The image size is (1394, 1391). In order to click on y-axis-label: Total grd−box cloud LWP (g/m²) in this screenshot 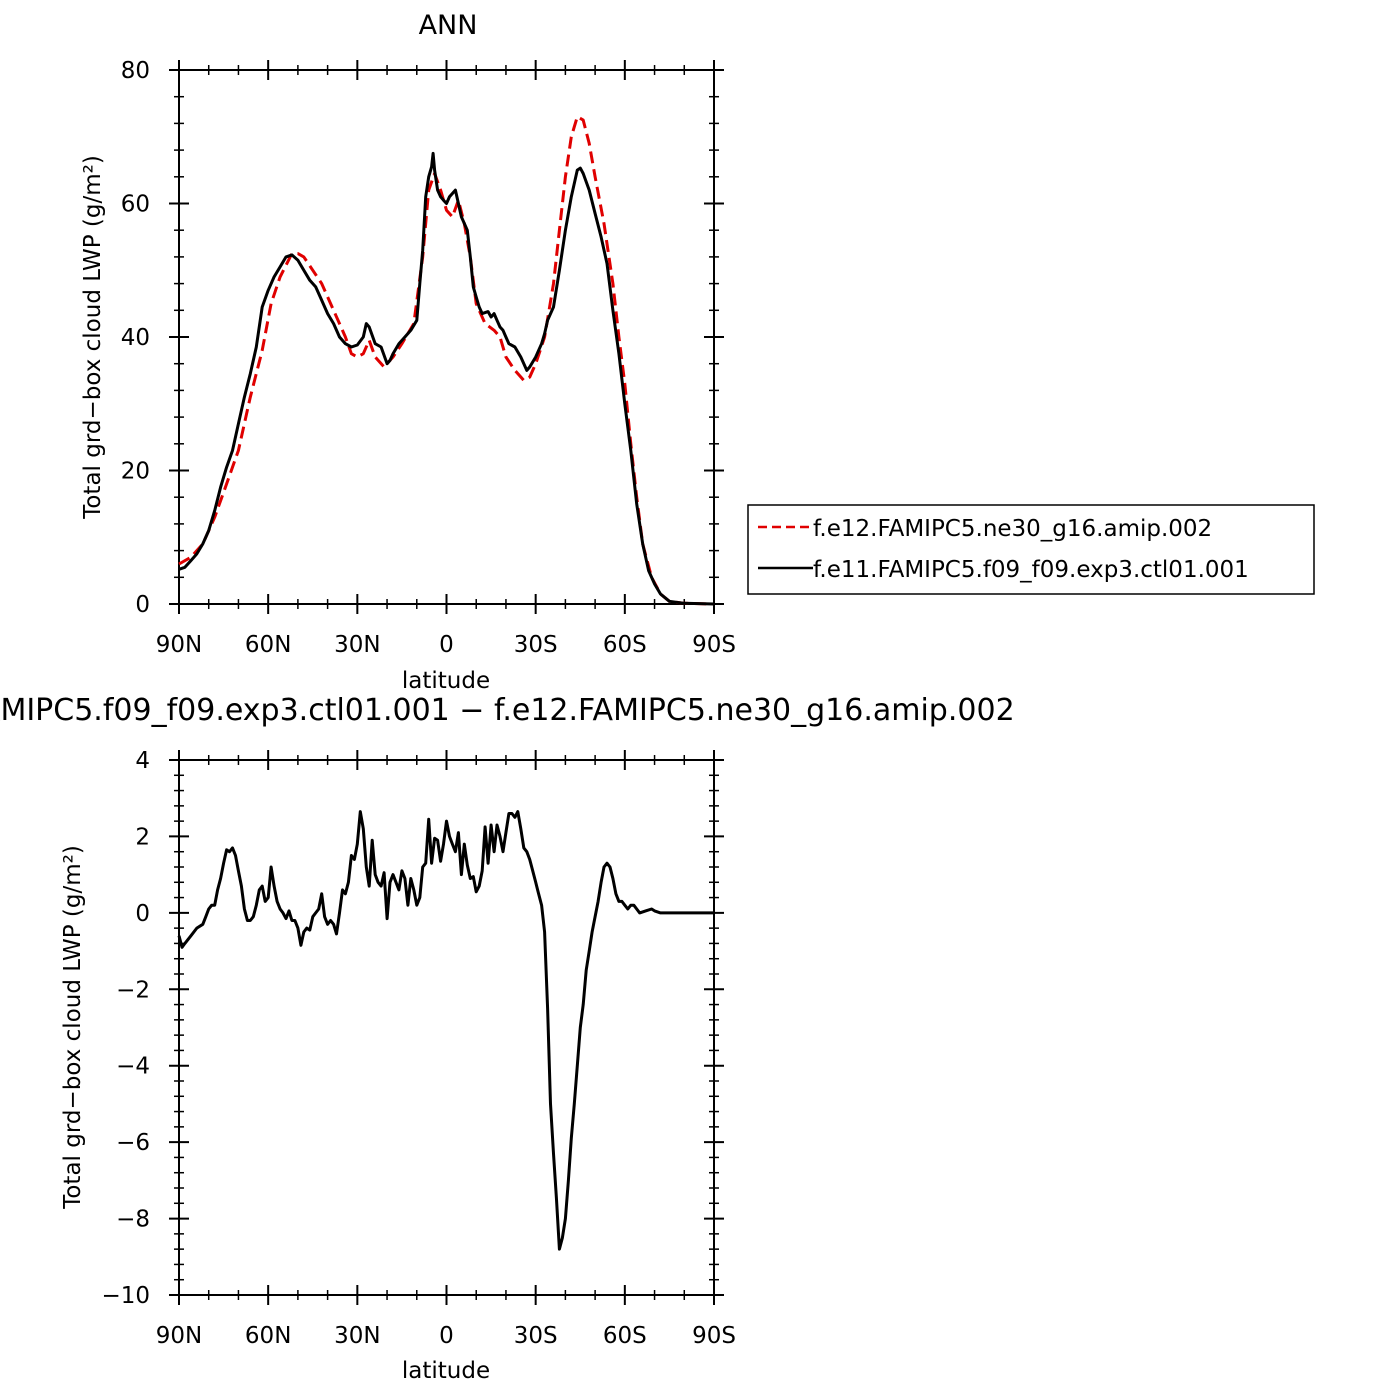, I will do `click(93, 337)`.